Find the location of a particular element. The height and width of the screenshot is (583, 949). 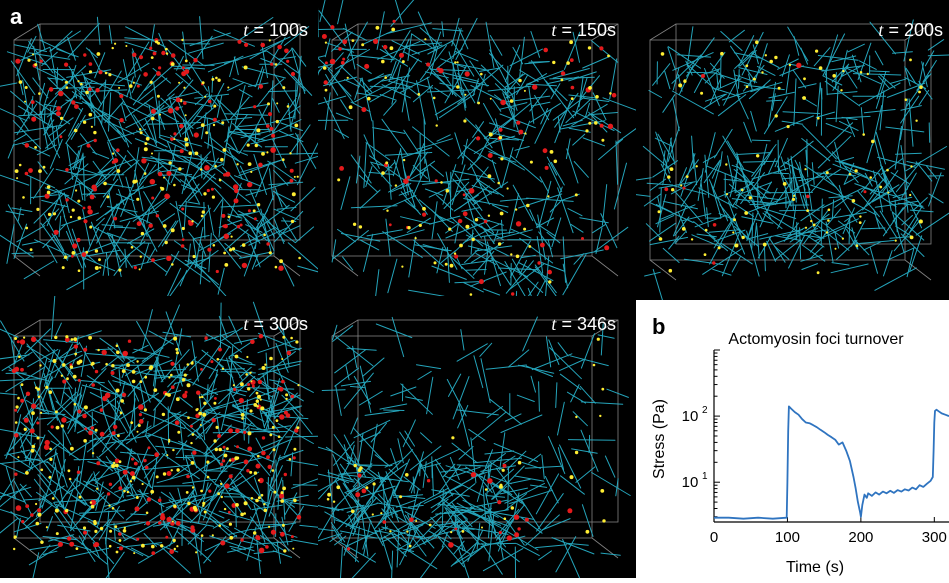

y-axis-label: Stress (Pa) is located at coordinates (659, 439).